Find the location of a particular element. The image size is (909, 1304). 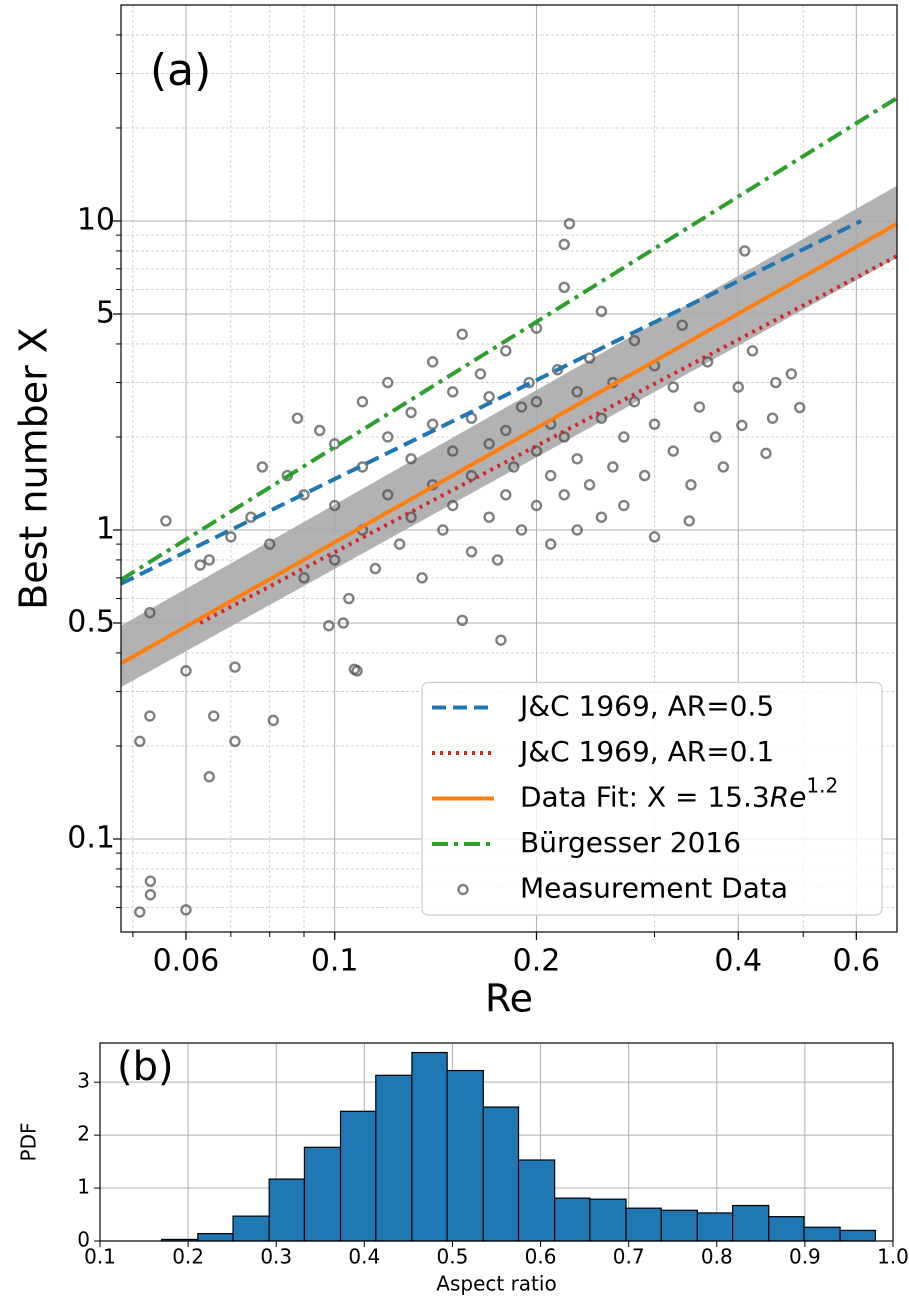

panel-label: (a) is located at coordinates (180, 70).